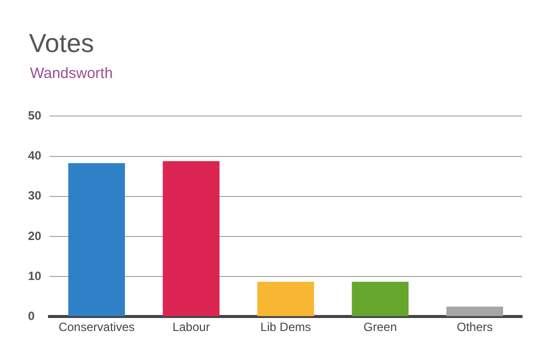 The width and height of the screenshot is (550, 349). What do you see at coordinates (35, 115) in the screenshot?
I see `y-tick-label: 50` at bounding box center [35, 115].